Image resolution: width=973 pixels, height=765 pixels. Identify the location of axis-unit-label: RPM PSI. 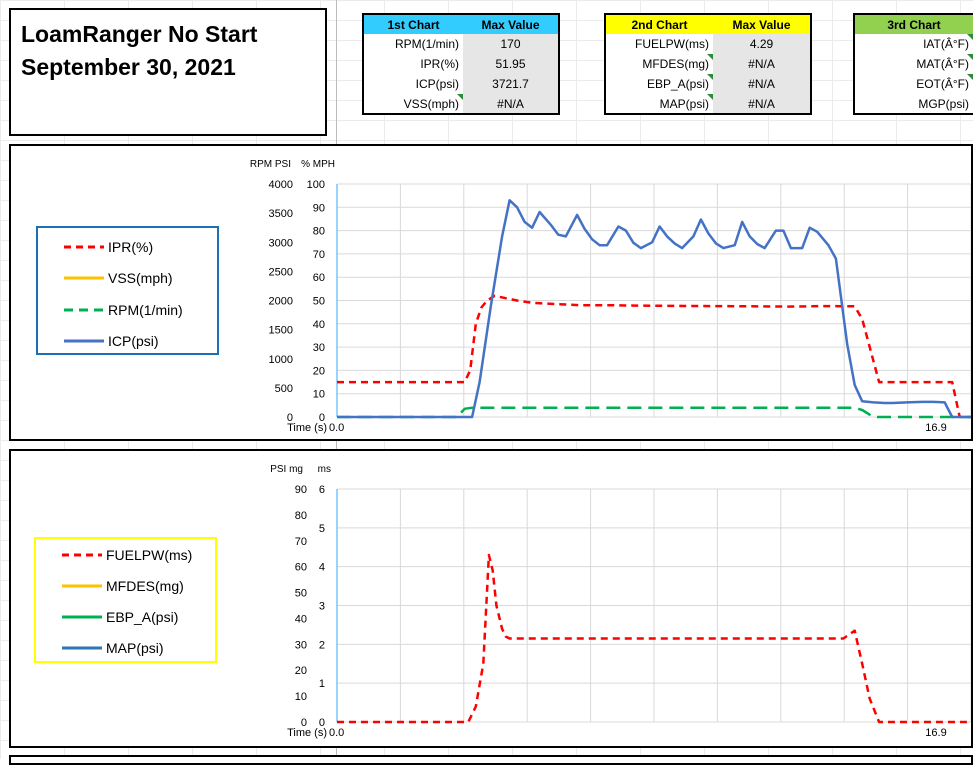
(270, 164).